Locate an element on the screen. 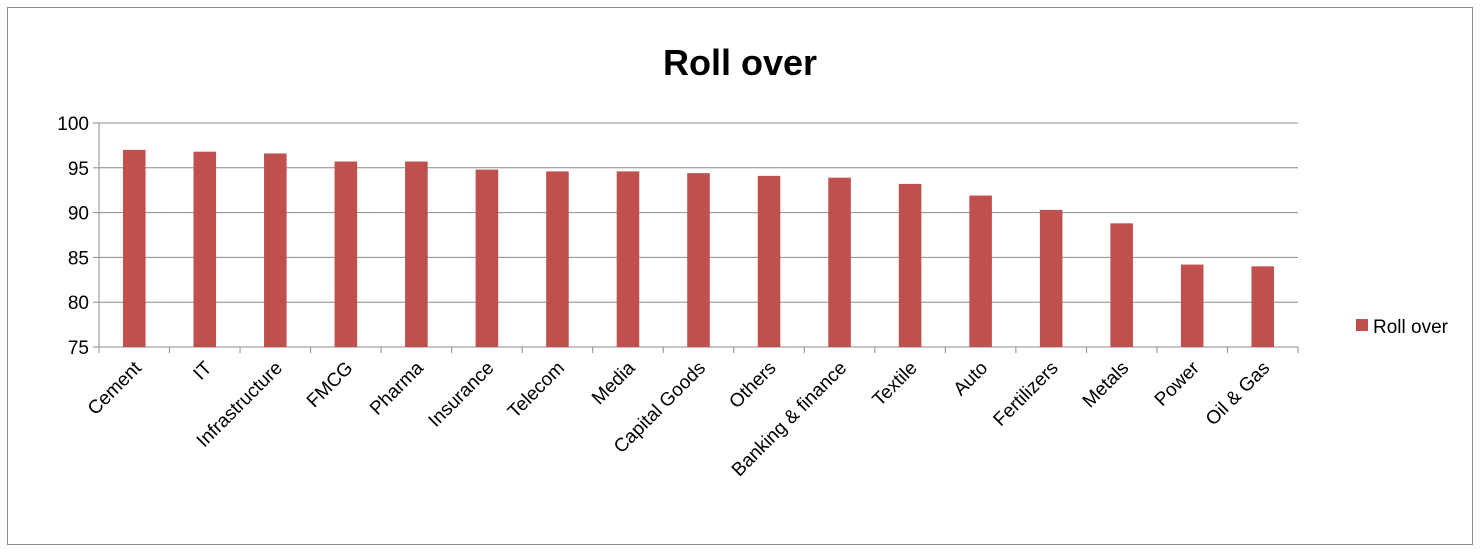 Image resolution: width=1481 pixels, height=553 pixels. x-category-label: Metals is located at coordinates (1106, 385).